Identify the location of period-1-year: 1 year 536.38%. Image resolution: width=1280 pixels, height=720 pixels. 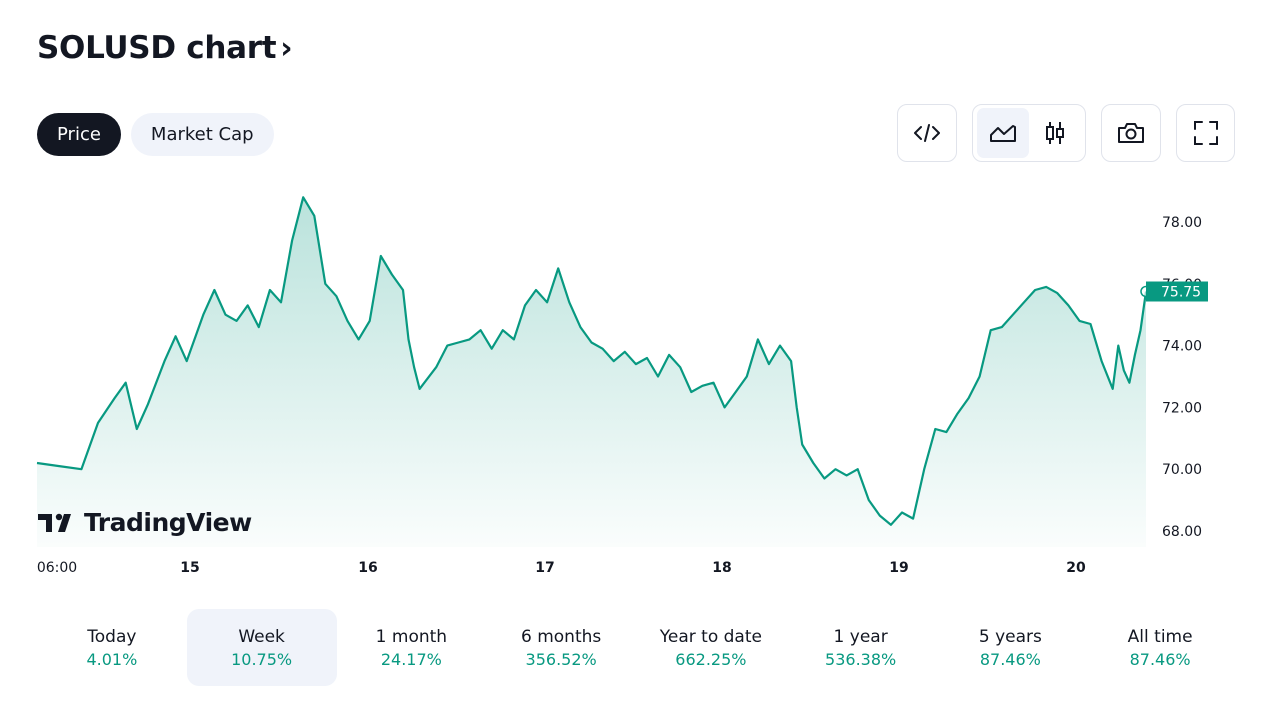
(861, 647).